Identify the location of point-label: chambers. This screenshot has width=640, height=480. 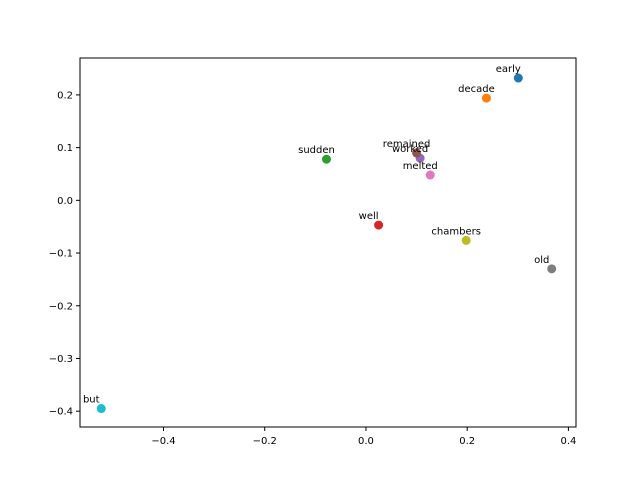
(456, 231).